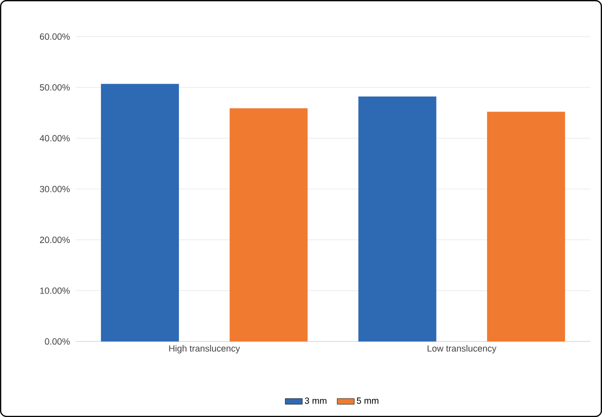 The height and width of the screenshot is (417, 602). I want to click on y-tick-label: 30.00%, so click(55, 189).